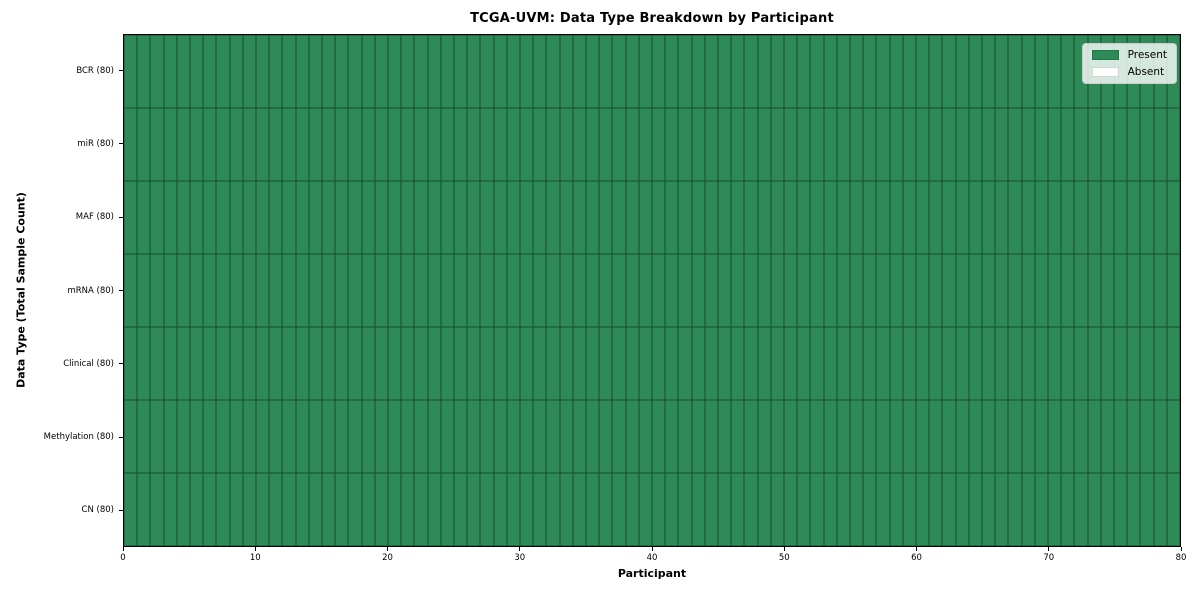 The image size is (1200, 600). Describe the element at coordinates (1049, 558) in the screenshot. I see `x-tick-label: 70` at that location.